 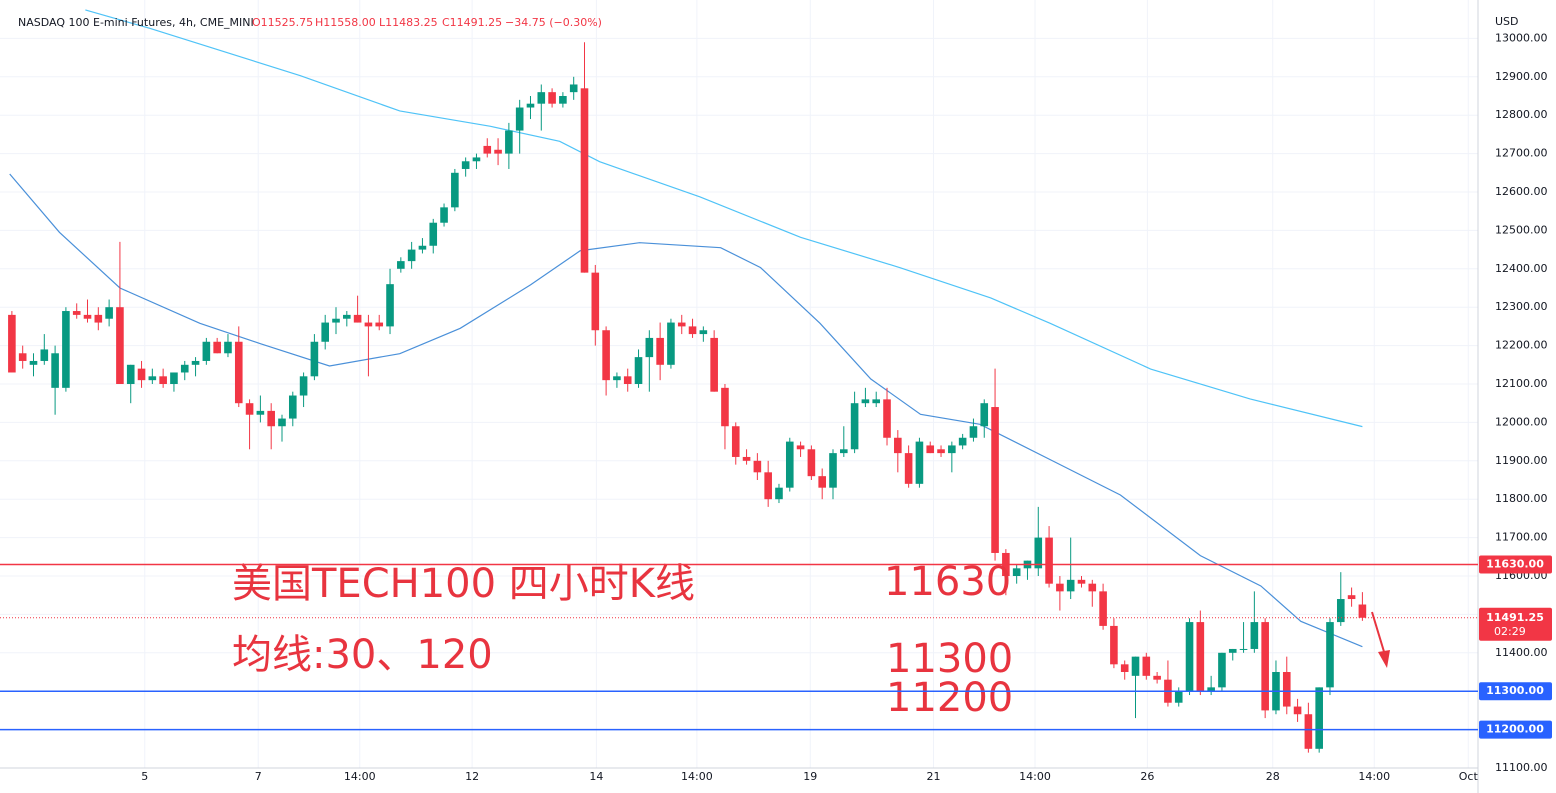 I want to click on high: H11558.00, so click(x=345, y=22).